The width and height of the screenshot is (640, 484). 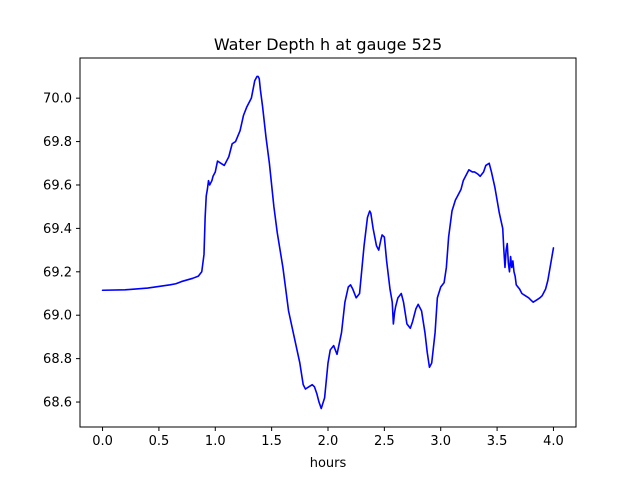 I want to click on y-tick-label: 70.0, so click(x=57, y=99).